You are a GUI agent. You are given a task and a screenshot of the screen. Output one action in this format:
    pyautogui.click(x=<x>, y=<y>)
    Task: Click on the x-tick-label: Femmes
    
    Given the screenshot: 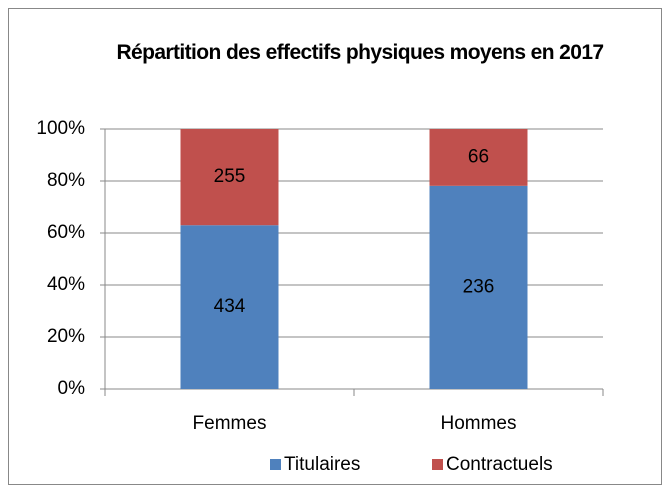 What is the action you would take?
    pyautogui.click(x=230, y=423)
    